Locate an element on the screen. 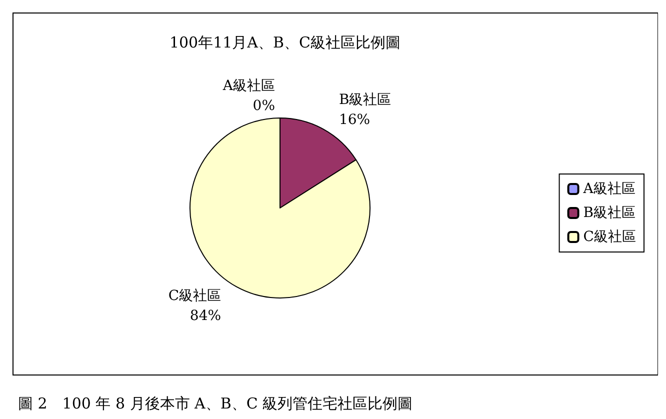 The width and height of the screenshot is (666, 419). slice-label: C級社區 is located at coordinates (195, 296).